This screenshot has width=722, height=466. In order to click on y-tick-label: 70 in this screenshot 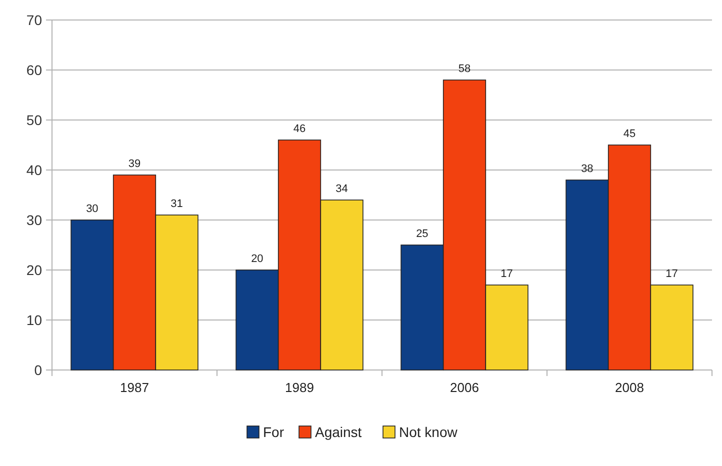, I will do `click(34, 20)`.